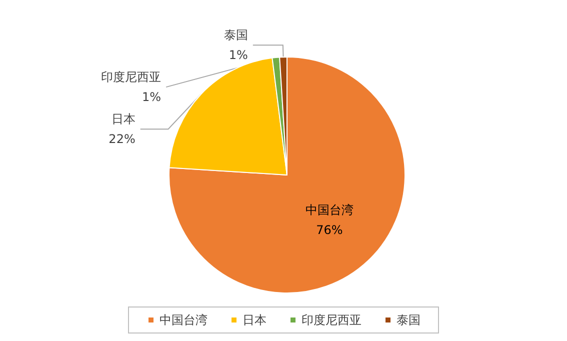 Image resolution: width=567 pixels, height=341 pixels. I want to click on legend-label: 中国台湾, so click(184, 320).